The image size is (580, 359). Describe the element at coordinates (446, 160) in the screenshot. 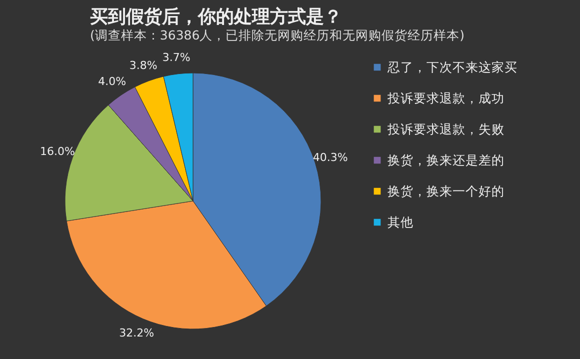

I see `legend-label: 换货，换来还是差的` at that location.